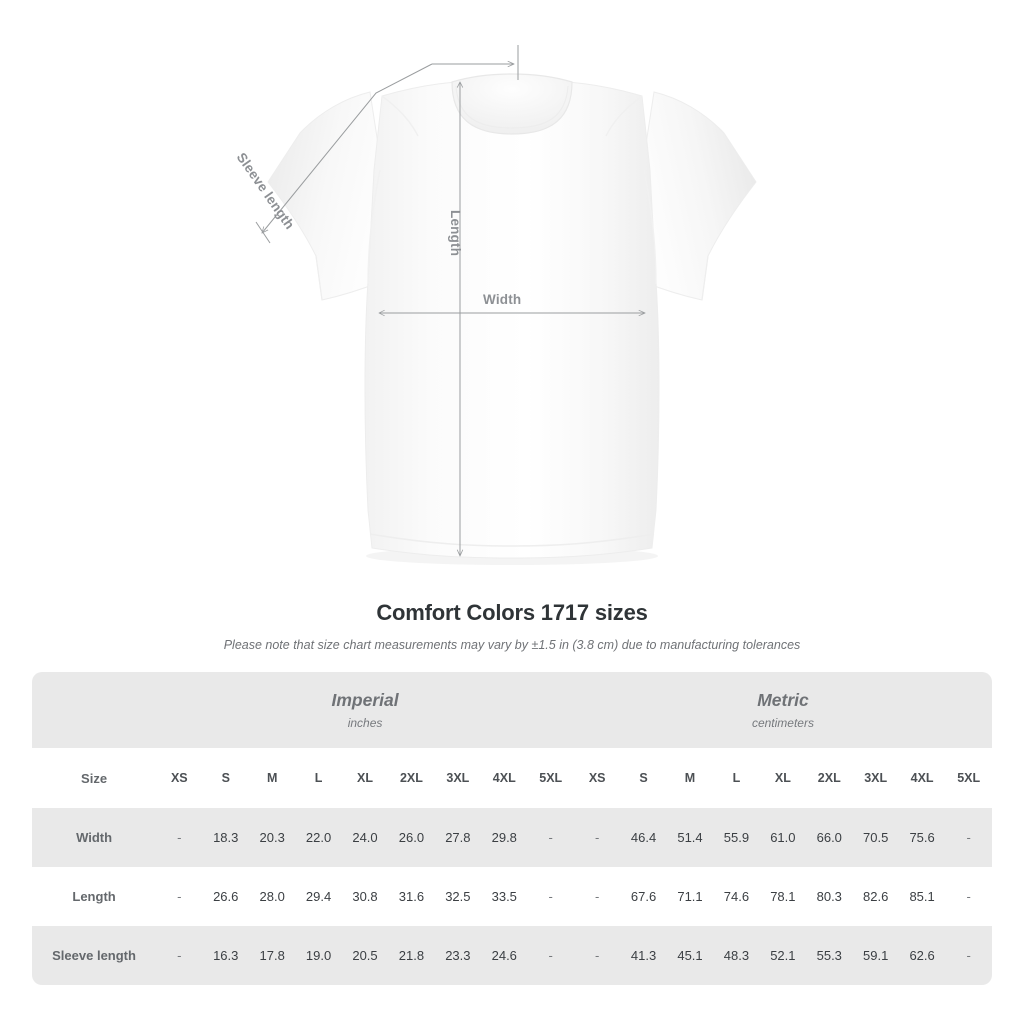 Image resolution: width=1024 pixels, height=1024 pixels. Describe the element at coordinates (502, 299) in the screenshot. I see `width-dim-label: Width` at that location.